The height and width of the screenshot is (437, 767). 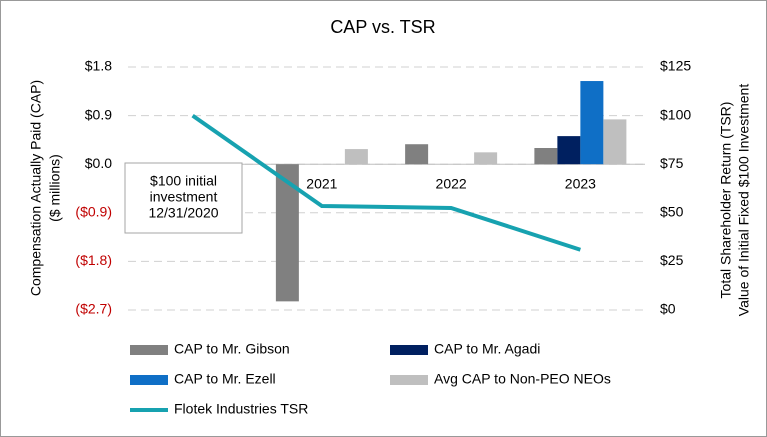 What do you see at coordinates (382, 27) in the screenshot?
I see `chart-title: CAP vs. TSR` at bounding box center [382, 27].